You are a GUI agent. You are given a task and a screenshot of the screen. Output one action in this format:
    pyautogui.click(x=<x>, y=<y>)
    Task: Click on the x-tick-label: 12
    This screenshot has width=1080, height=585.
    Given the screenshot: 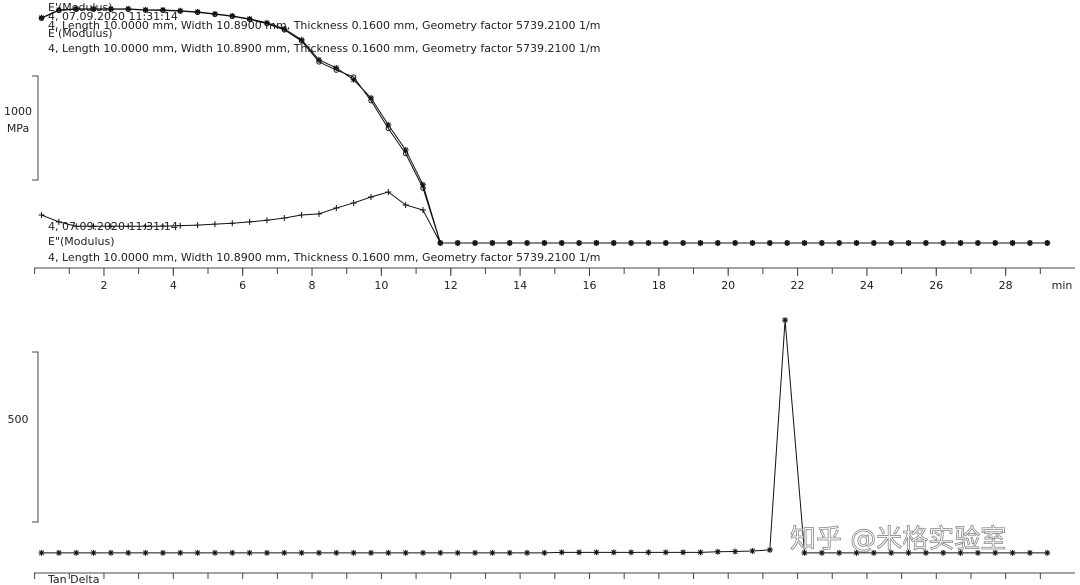 What is the action you would take?
    pyautogui.click(x=451, y=285)
    